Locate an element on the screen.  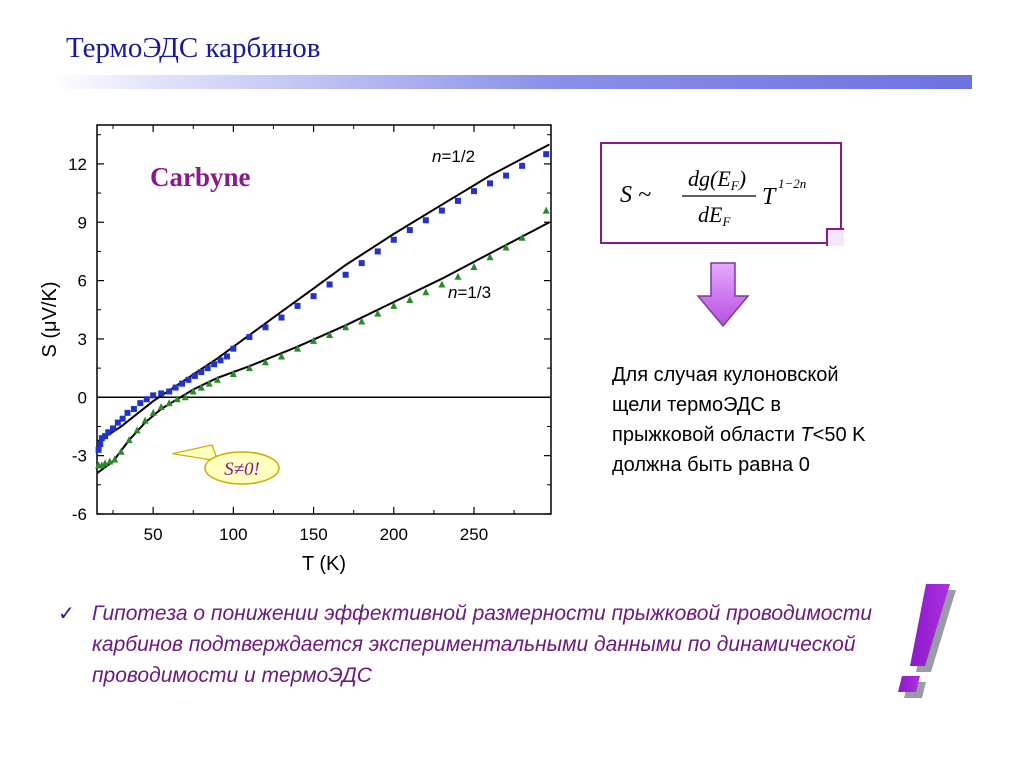
y-tick-label: -3 is located at coordinates (79, 456).